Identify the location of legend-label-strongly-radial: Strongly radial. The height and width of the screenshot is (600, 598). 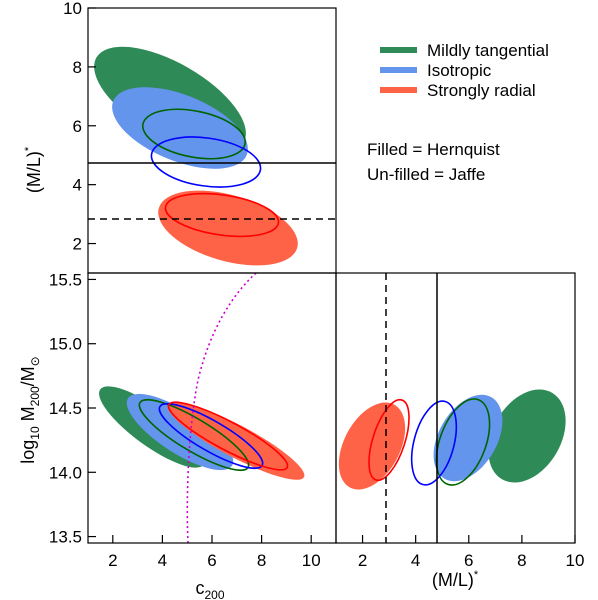
(481, 90).